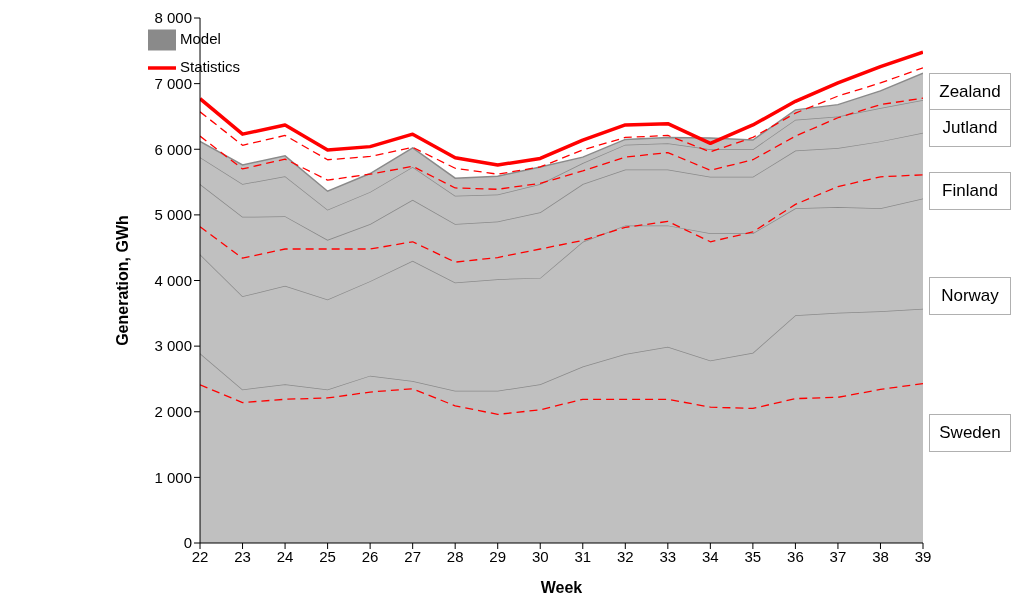  I want to click on x-tick-label: 35, so click(753, 556).